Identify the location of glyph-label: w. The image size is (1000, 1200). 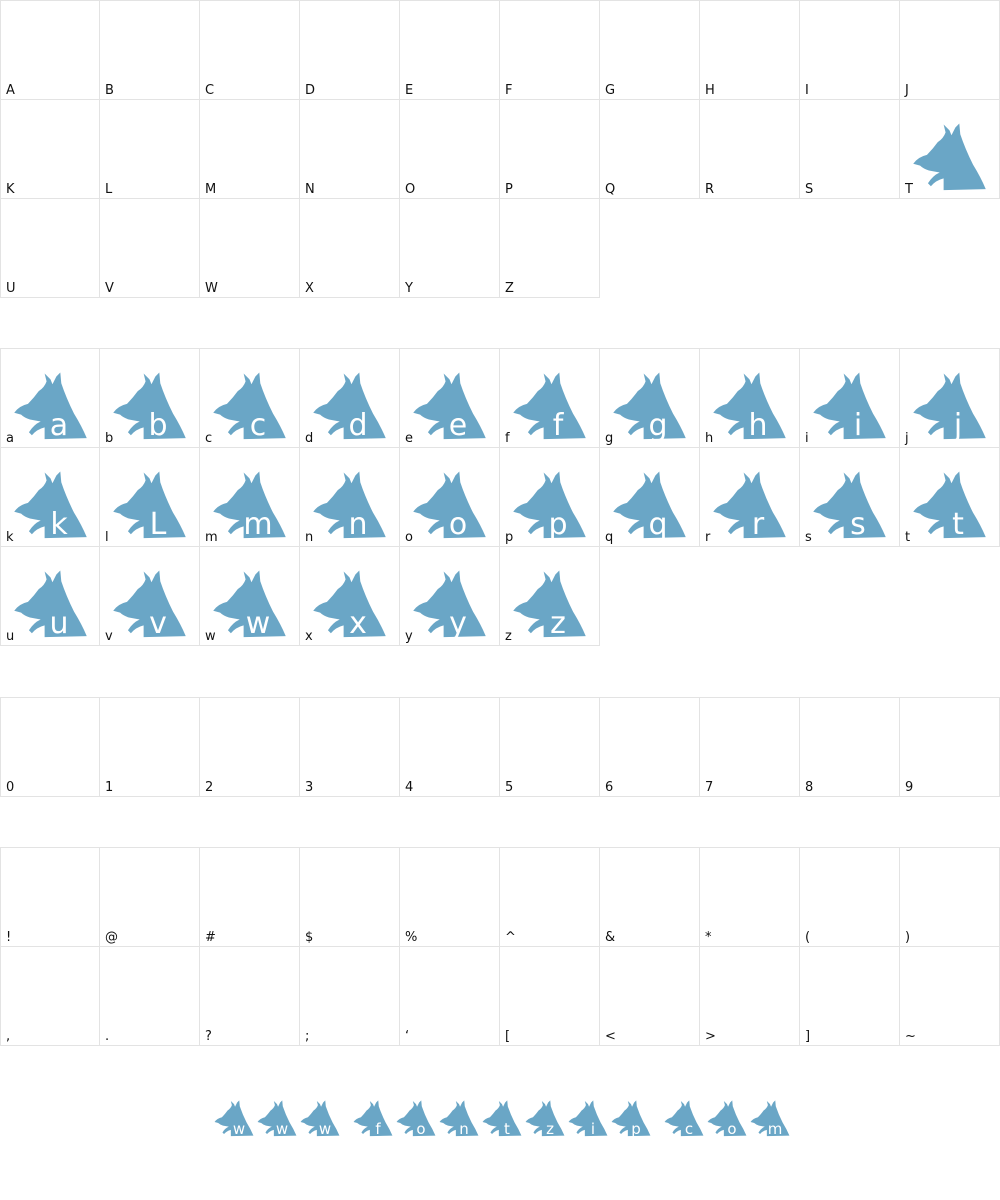
(210, 636).